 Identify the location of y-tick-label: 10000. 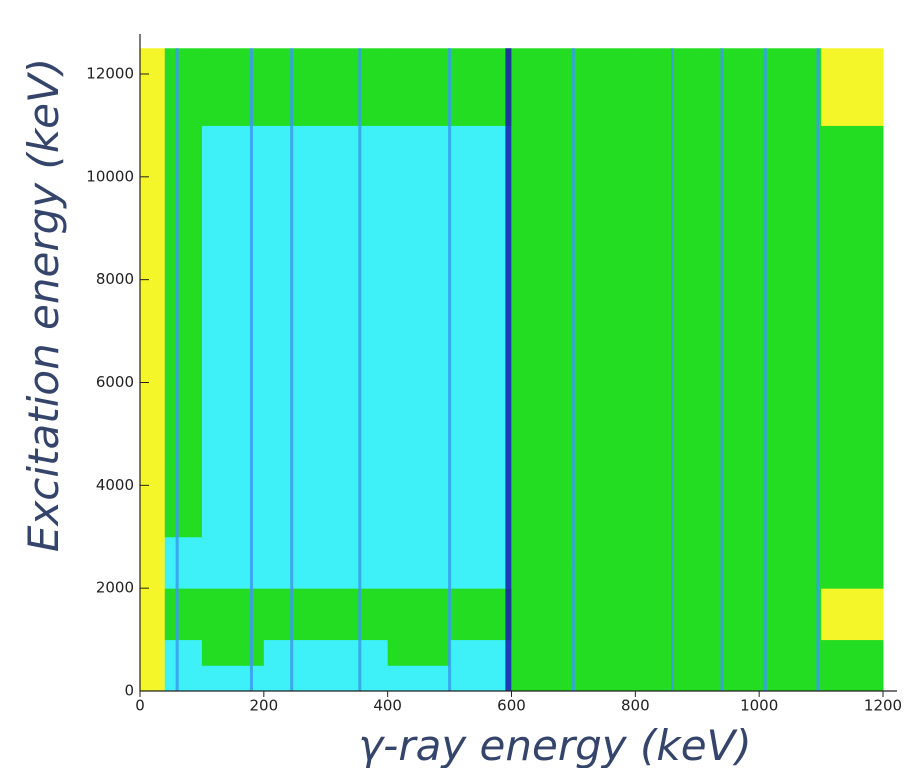
(110, 176).